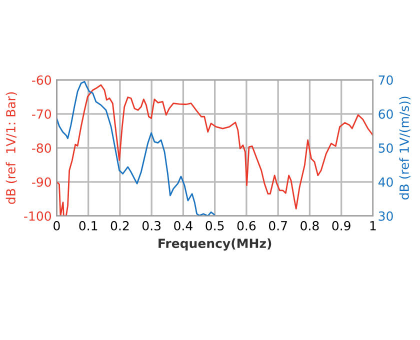 The width and height of the screenshot is (420, 340). What do you see at coordinates (385, 216) in the screenshot?
I see `y2-tick-label: 30` at bounding box center [385, 216].